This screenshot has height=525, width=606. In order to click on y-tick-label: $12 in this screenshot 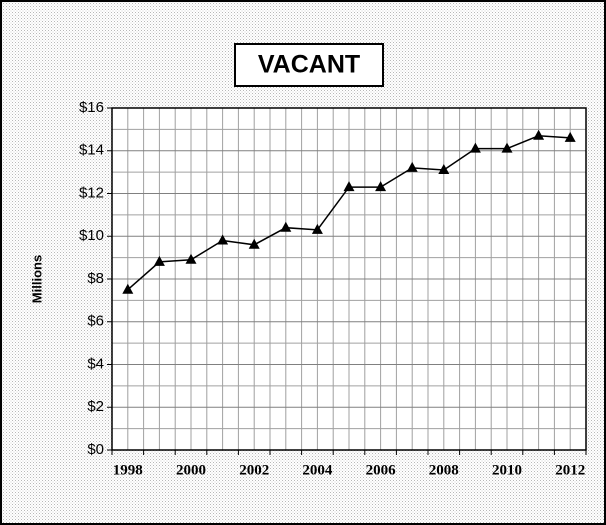, I will do `click(91, 192)`.